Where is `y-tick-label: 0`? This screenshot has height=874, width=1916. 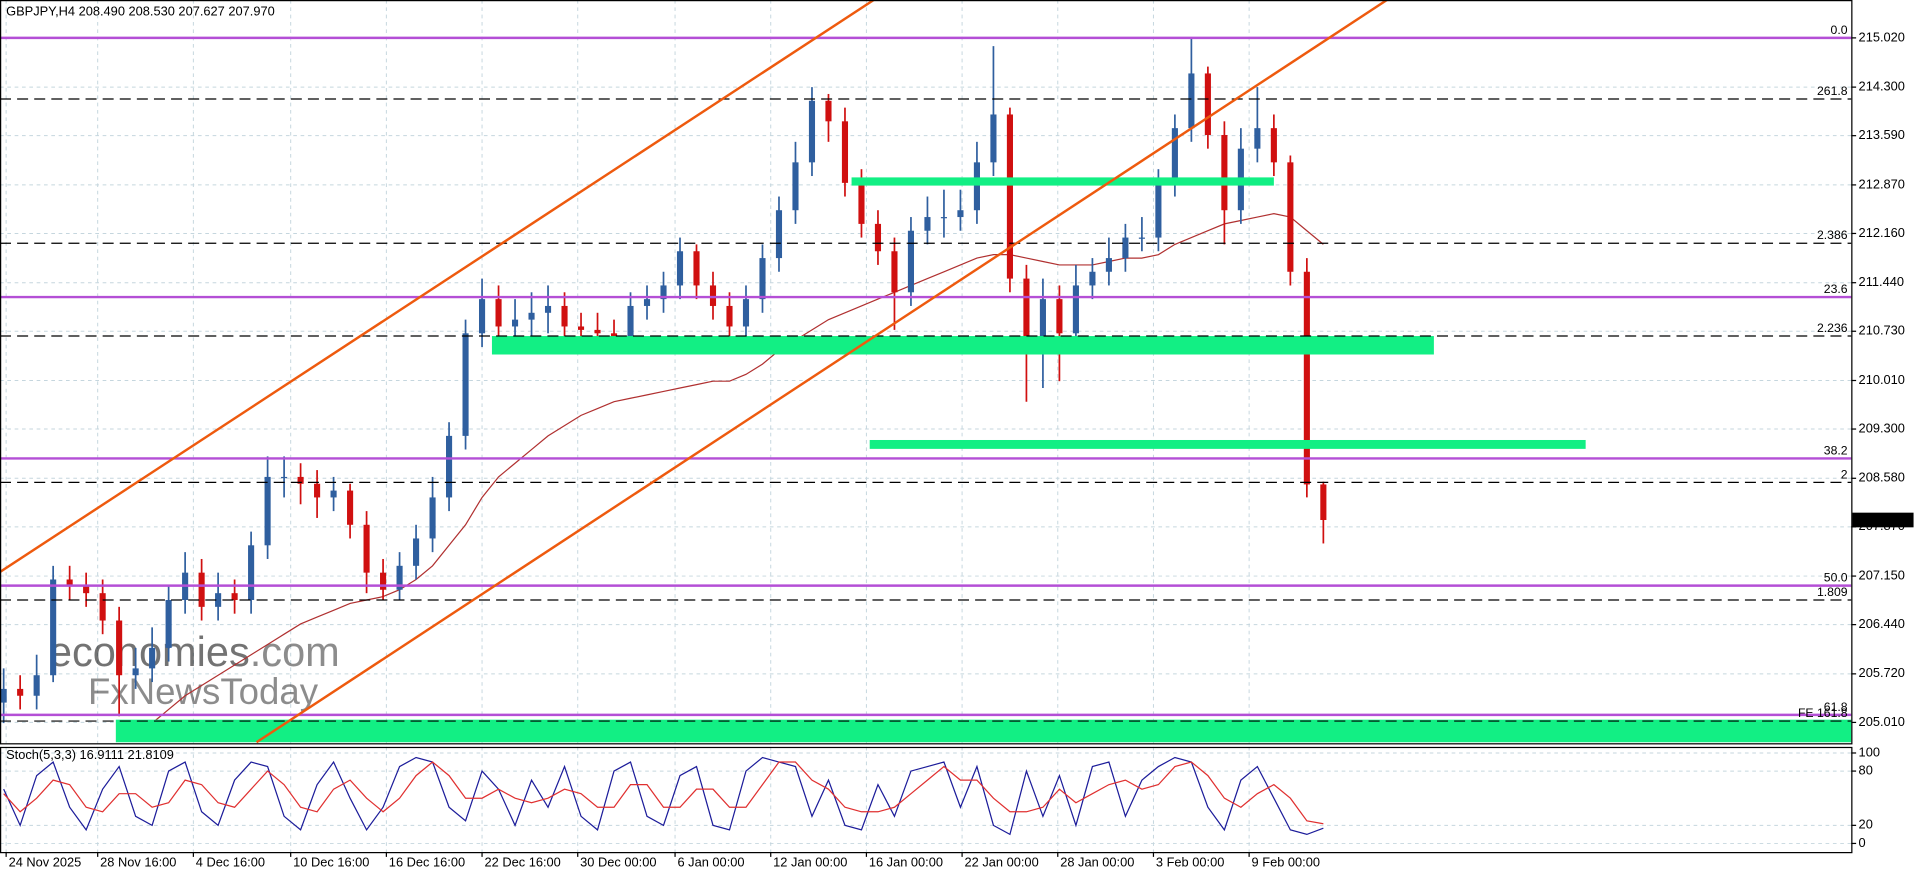
y-tick-label: 0 is located at coordinates (1862, 842).